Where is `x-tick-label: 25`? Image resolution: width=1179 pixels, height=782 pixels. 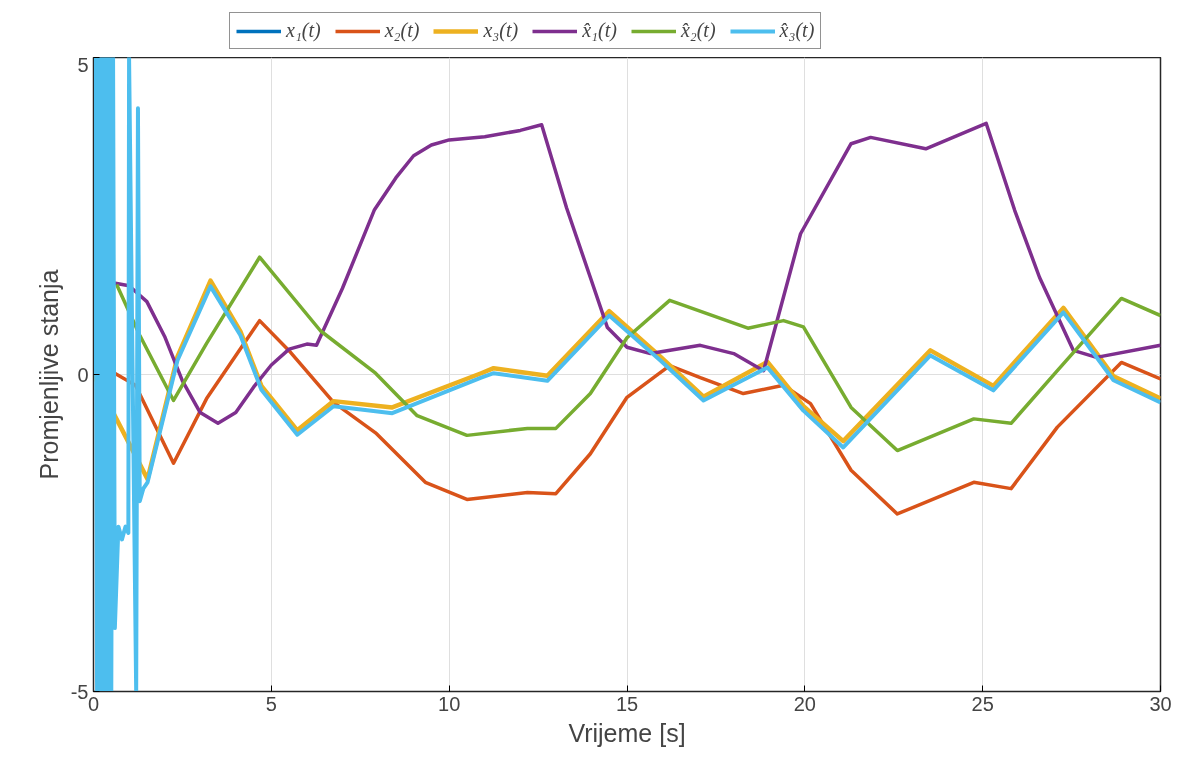
x-tick-label: 25 is located at coordinates (982, 703).